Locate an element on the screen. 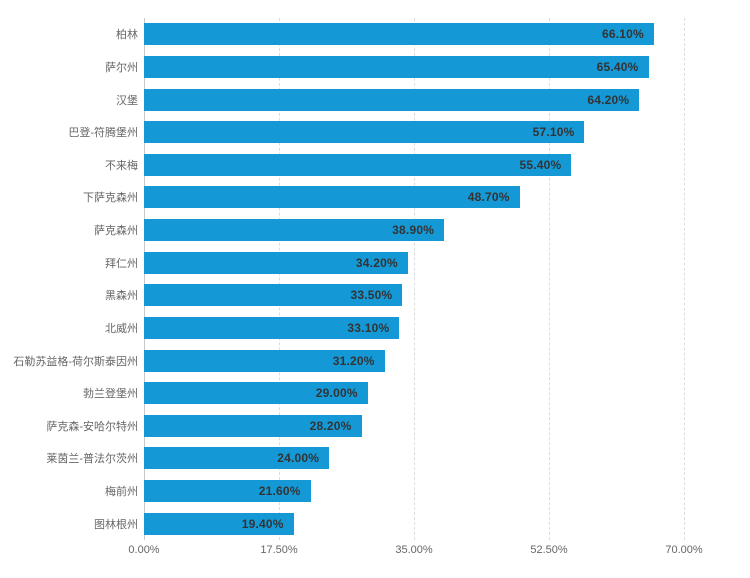  bar-track: 19.40% is located at coordinates (414, 523).